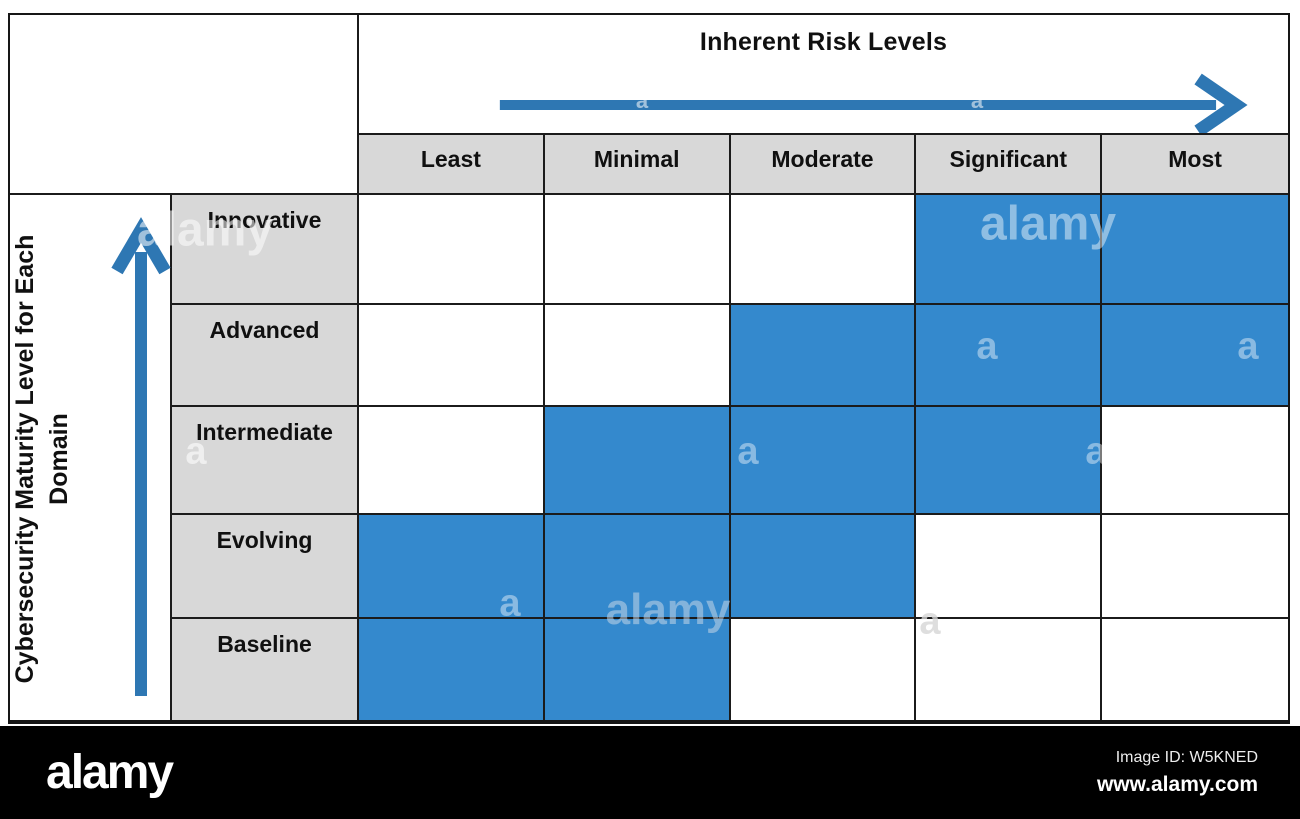  What do you see at coordinates (1009, 669) in the screenshot?
I see `matrix-cell-baseline-significant` at bounding box center [1009, 669].